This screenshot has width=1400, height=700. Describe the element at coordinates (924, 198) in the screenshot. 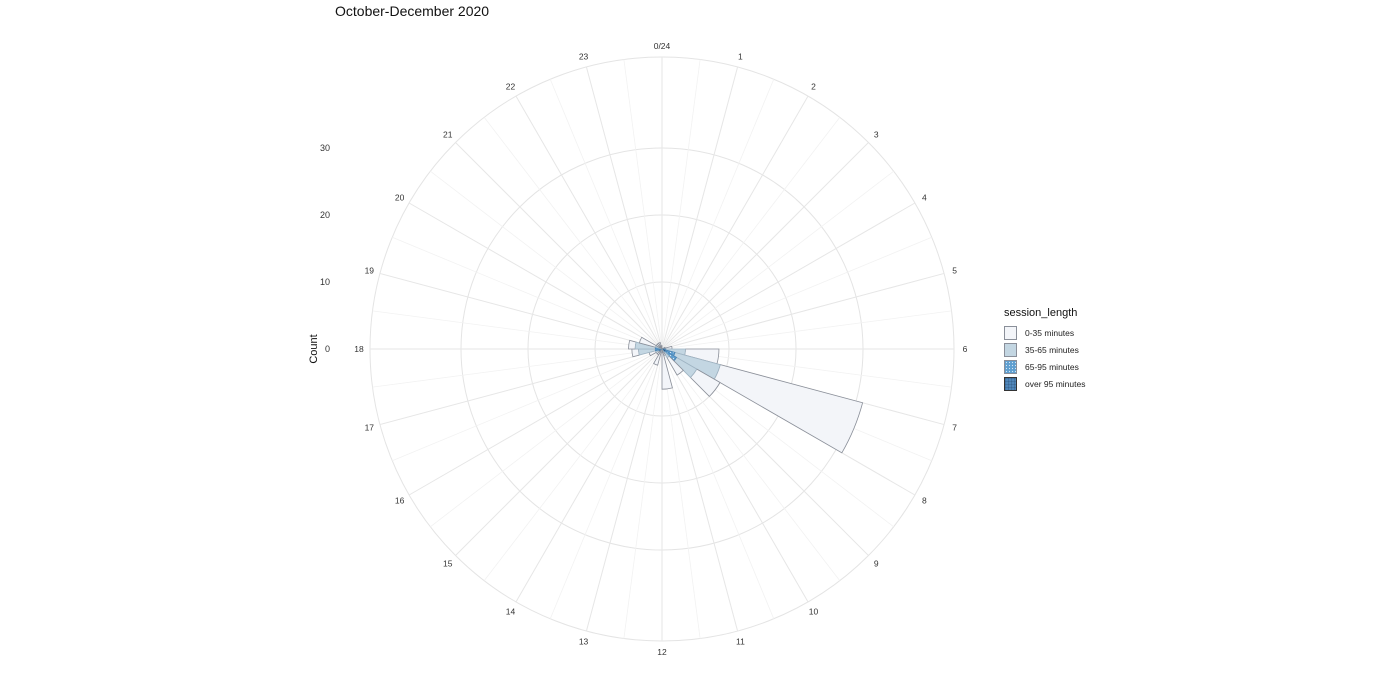

I see `hour-tick-label: 4` at that location.